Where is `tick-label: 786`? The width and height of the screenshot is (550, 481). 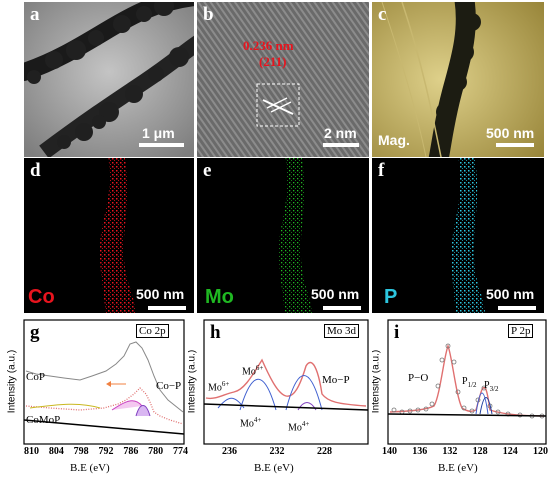
tick-label: 786 is located at coordinates (131, 451).